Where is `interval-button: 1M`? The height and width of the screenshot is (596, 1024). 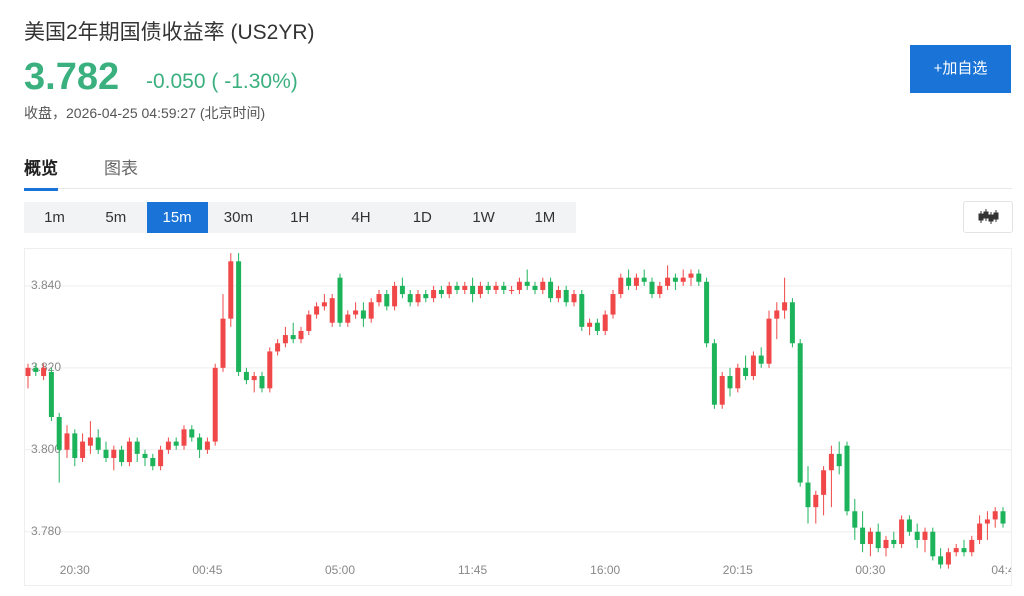 interval-button: 1M is located at coordinates (545, 217).